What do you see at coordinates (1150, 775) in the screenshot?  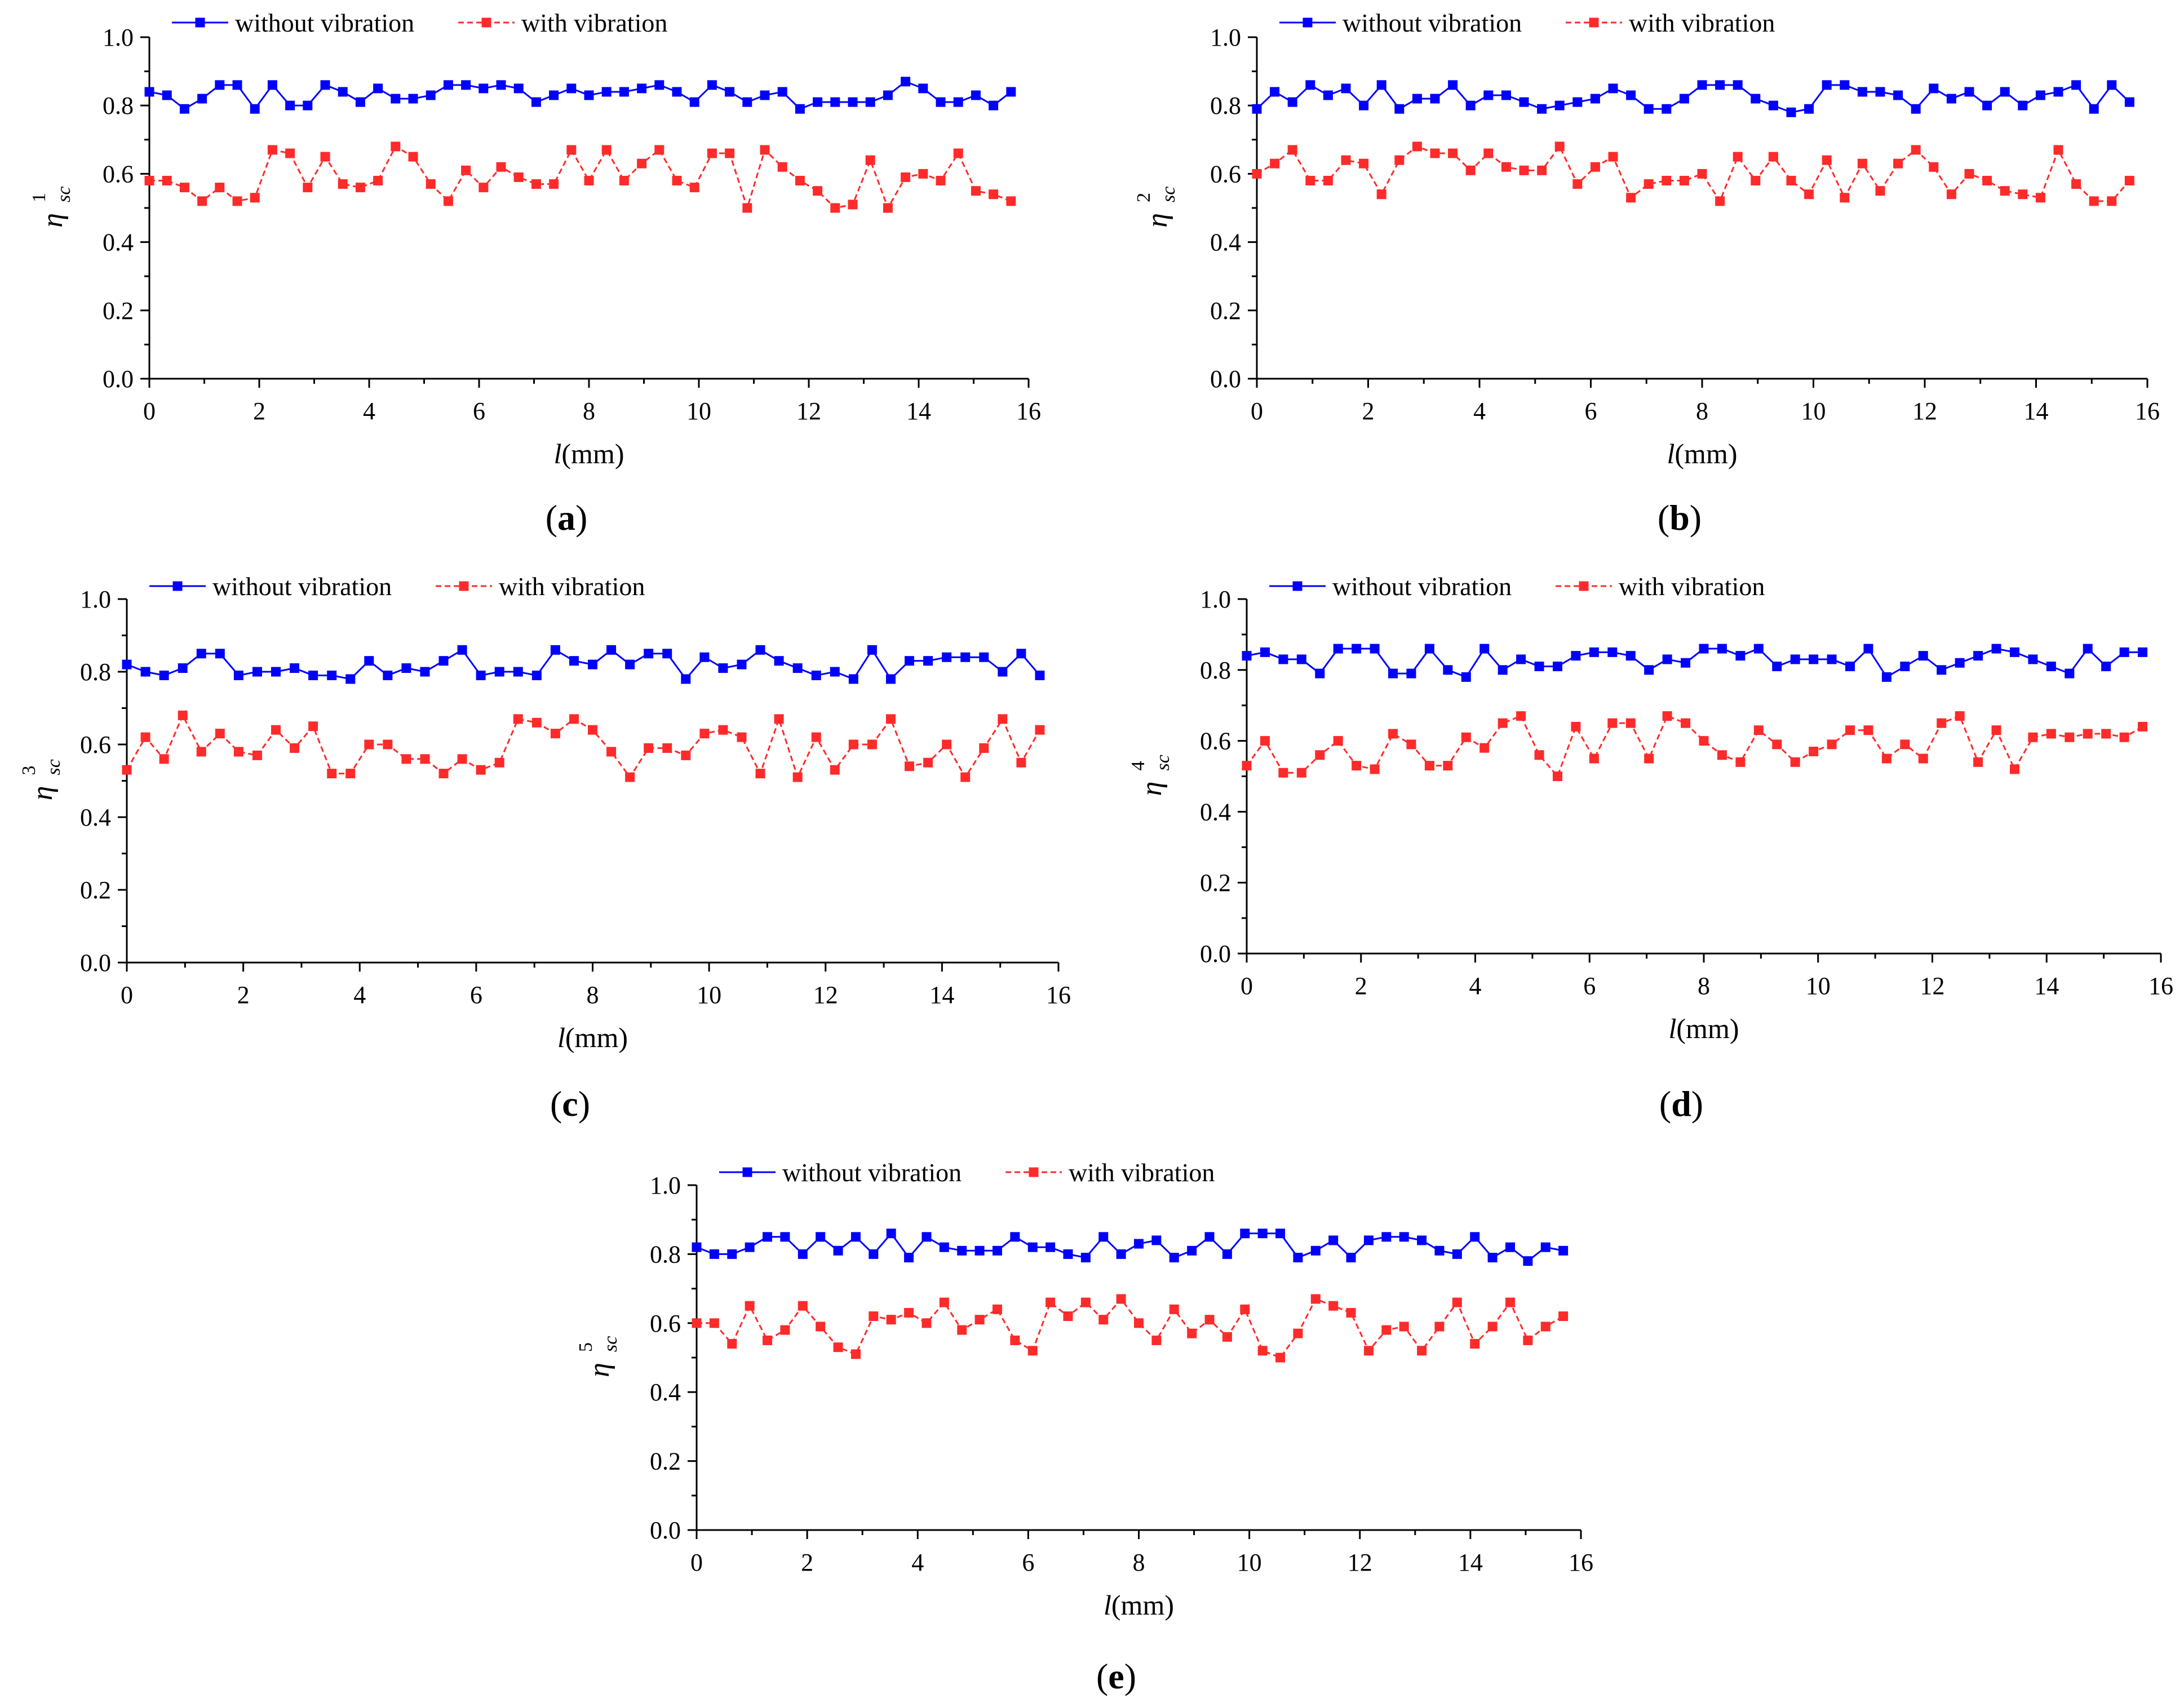 I see `y-axis-label: η sc 4` at bounding box center [1150, 775].